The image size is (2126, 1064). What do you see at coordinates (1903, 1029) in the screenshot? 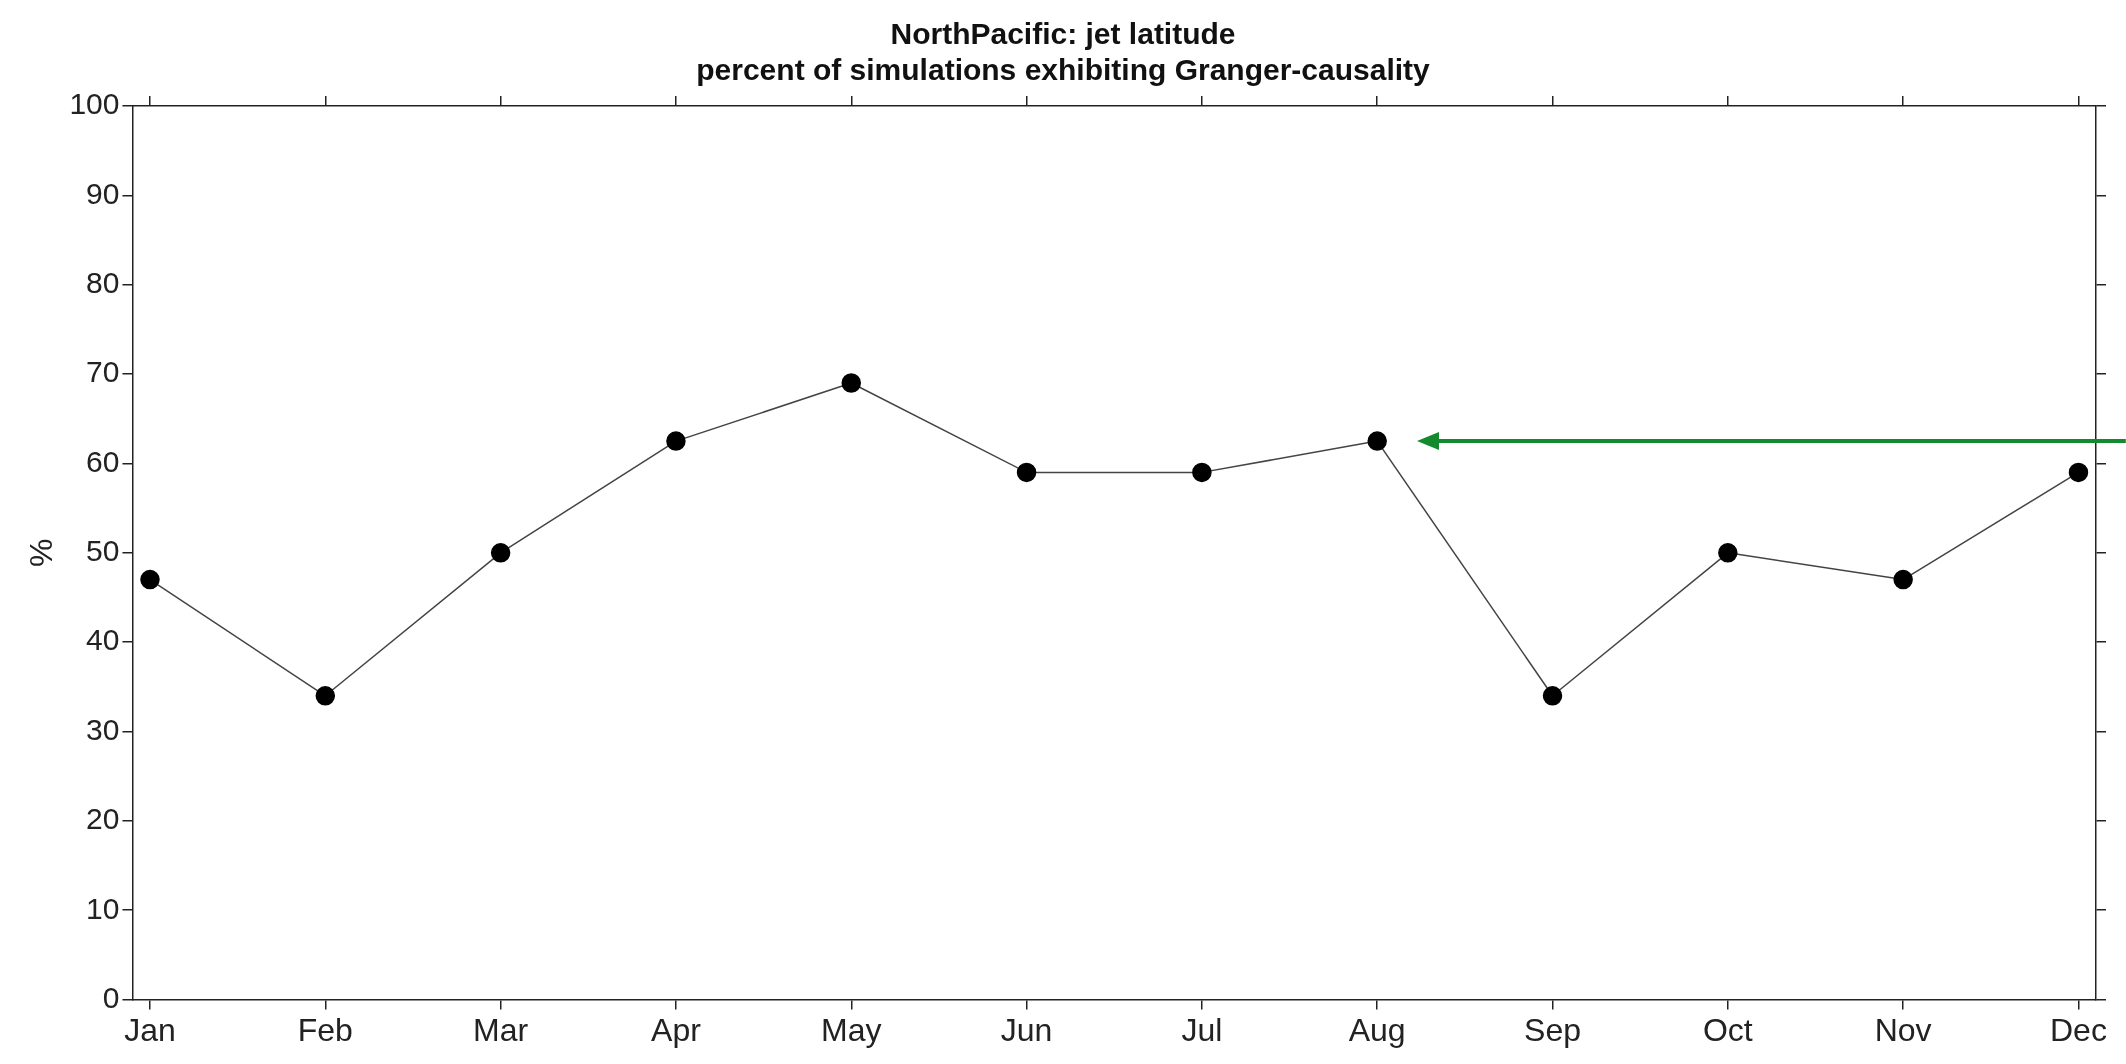
I see `x-tick-label: Nov` at bounding box center [1903, 1029].